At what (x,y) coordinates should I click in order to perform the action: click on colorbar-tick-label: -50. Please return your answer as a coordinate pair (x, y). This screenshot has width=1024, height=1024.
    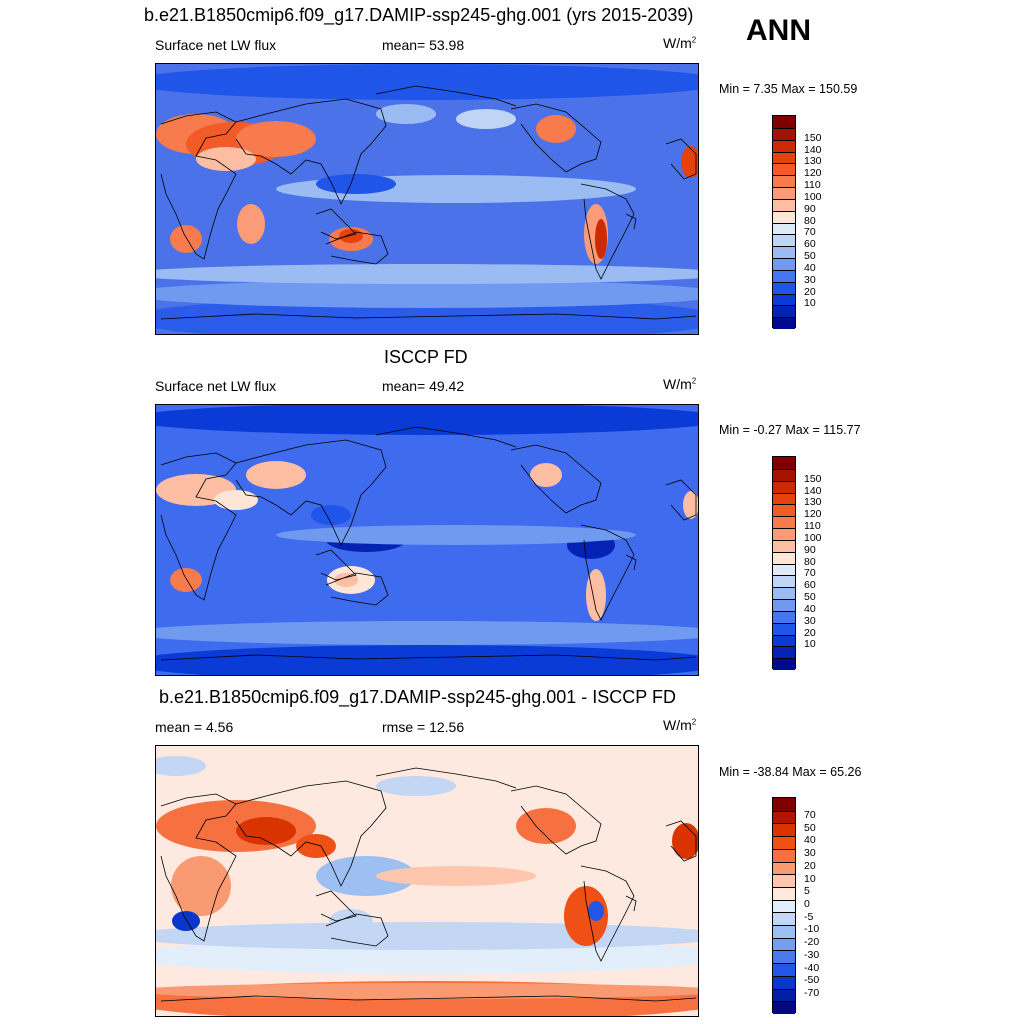
    Looking at the image, I should click on (812, 980).